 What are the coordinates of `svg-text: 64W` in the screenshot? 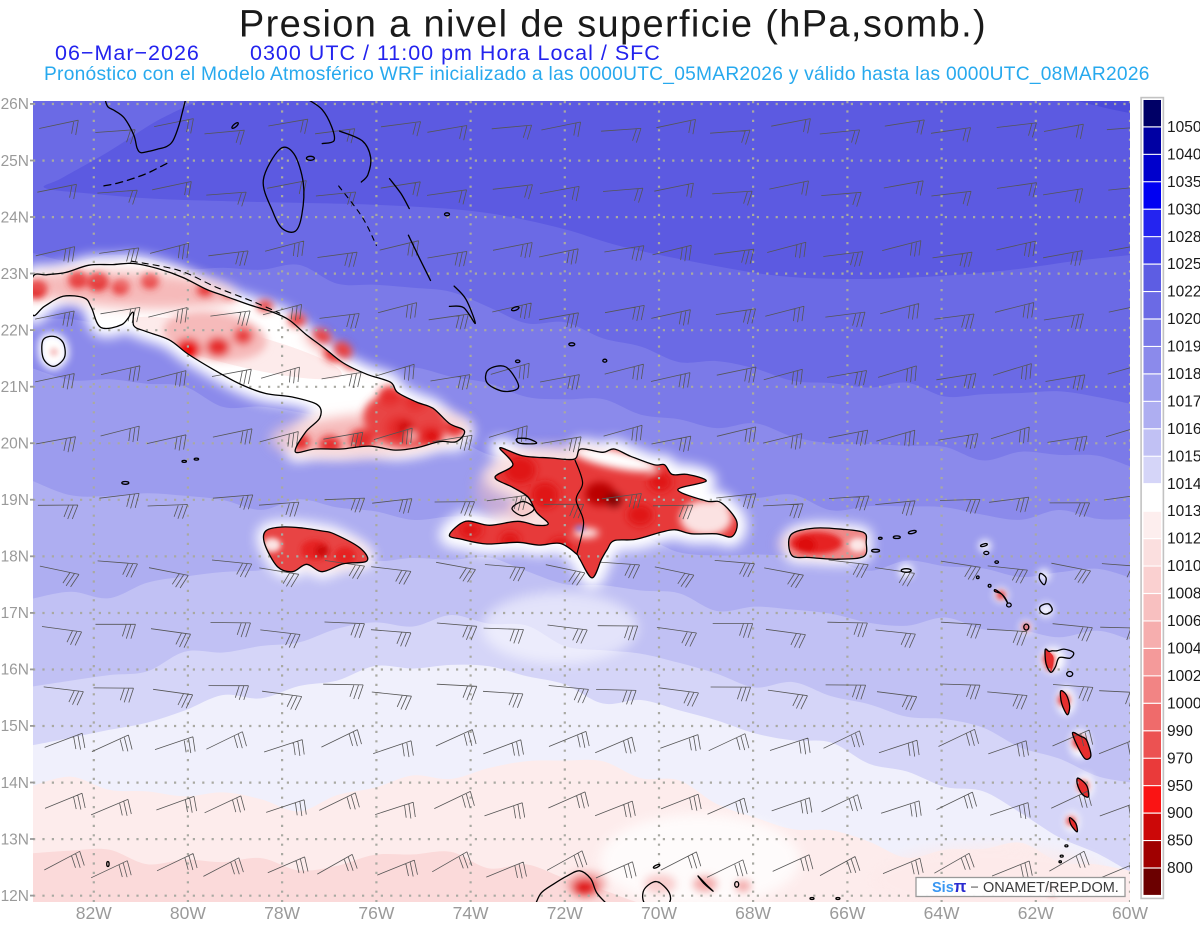 It's located at (942, 913).